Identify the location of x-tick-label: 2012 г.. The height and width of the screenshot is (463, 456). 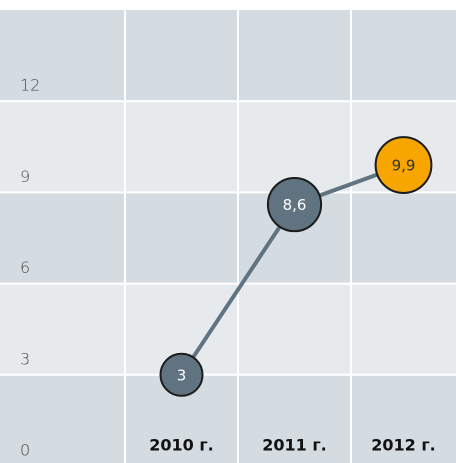
(403, 445).